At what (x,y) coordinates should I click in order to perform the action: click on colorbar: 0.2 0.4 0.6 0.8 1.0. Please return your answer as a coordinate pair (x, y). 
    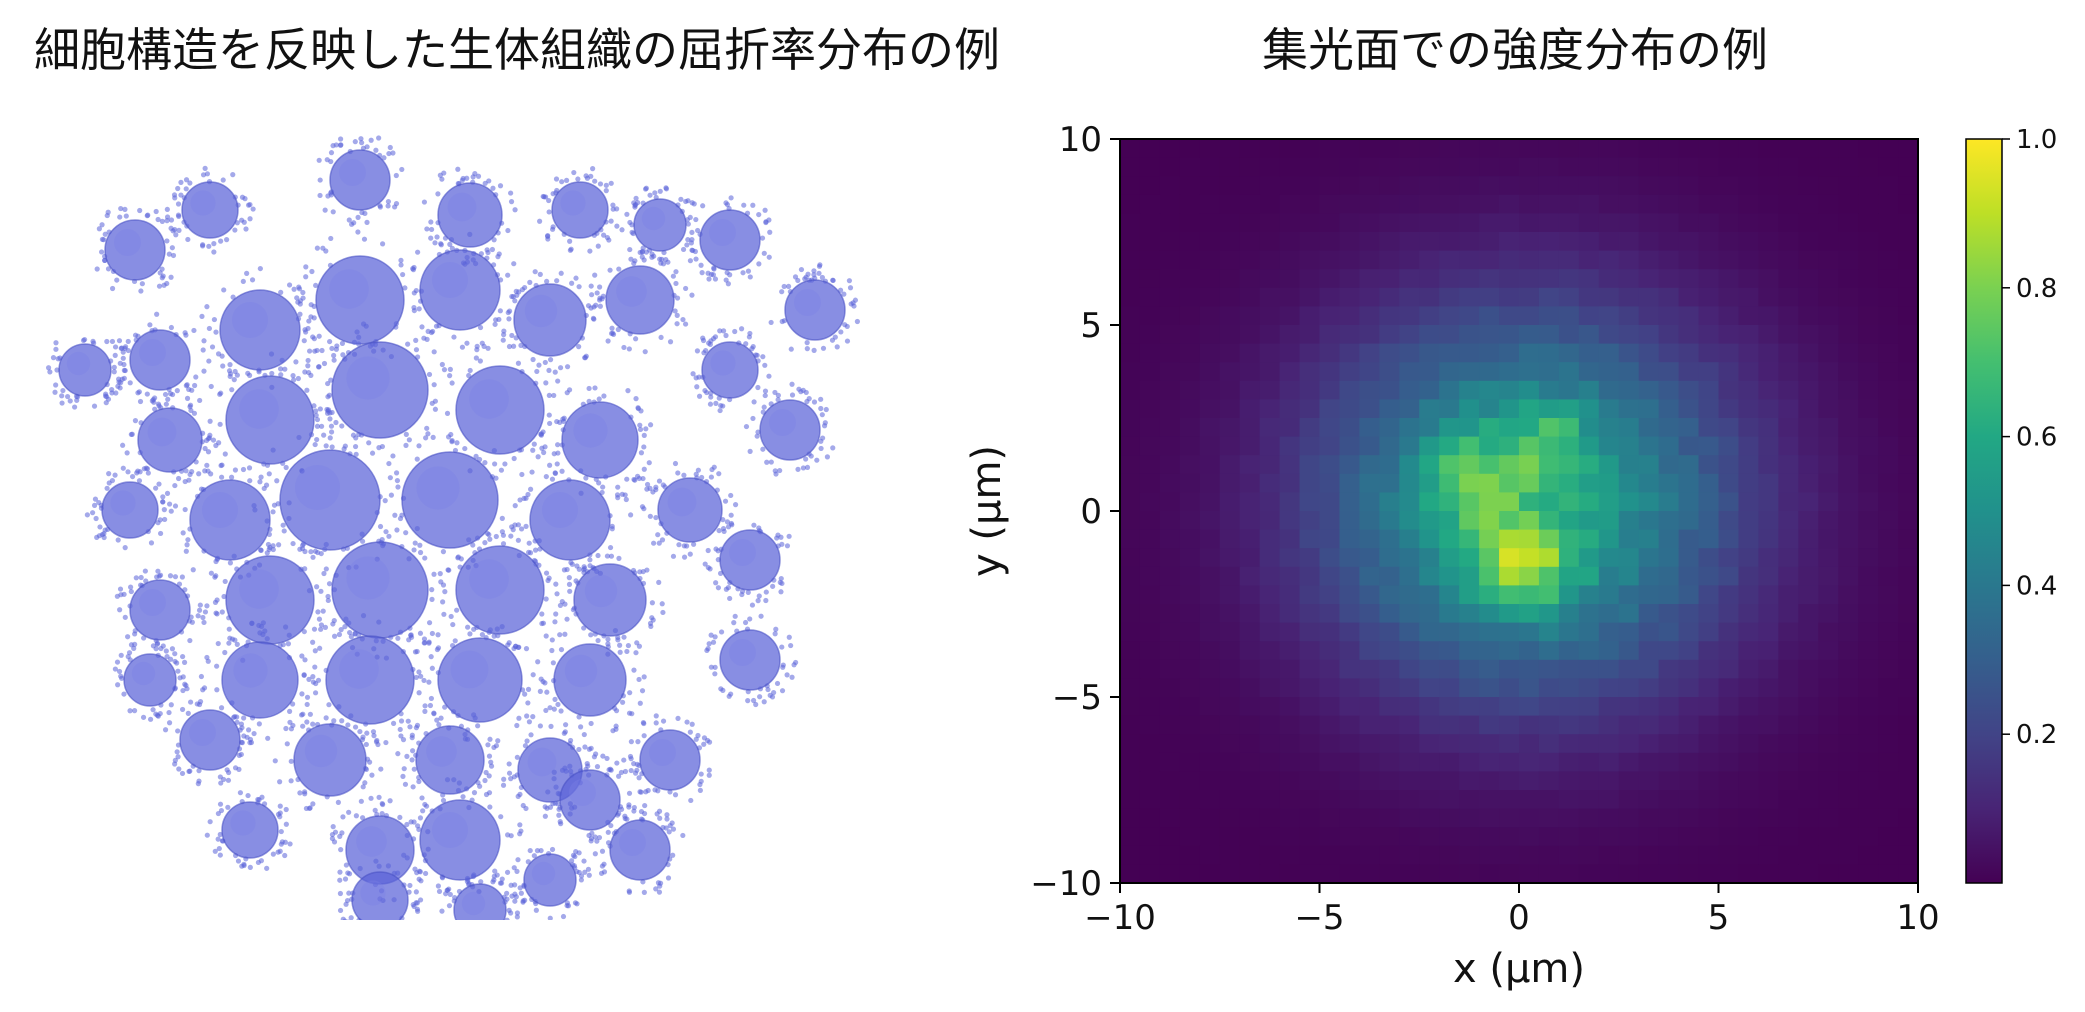
    Looking at the image, I should click on (2011, 504).